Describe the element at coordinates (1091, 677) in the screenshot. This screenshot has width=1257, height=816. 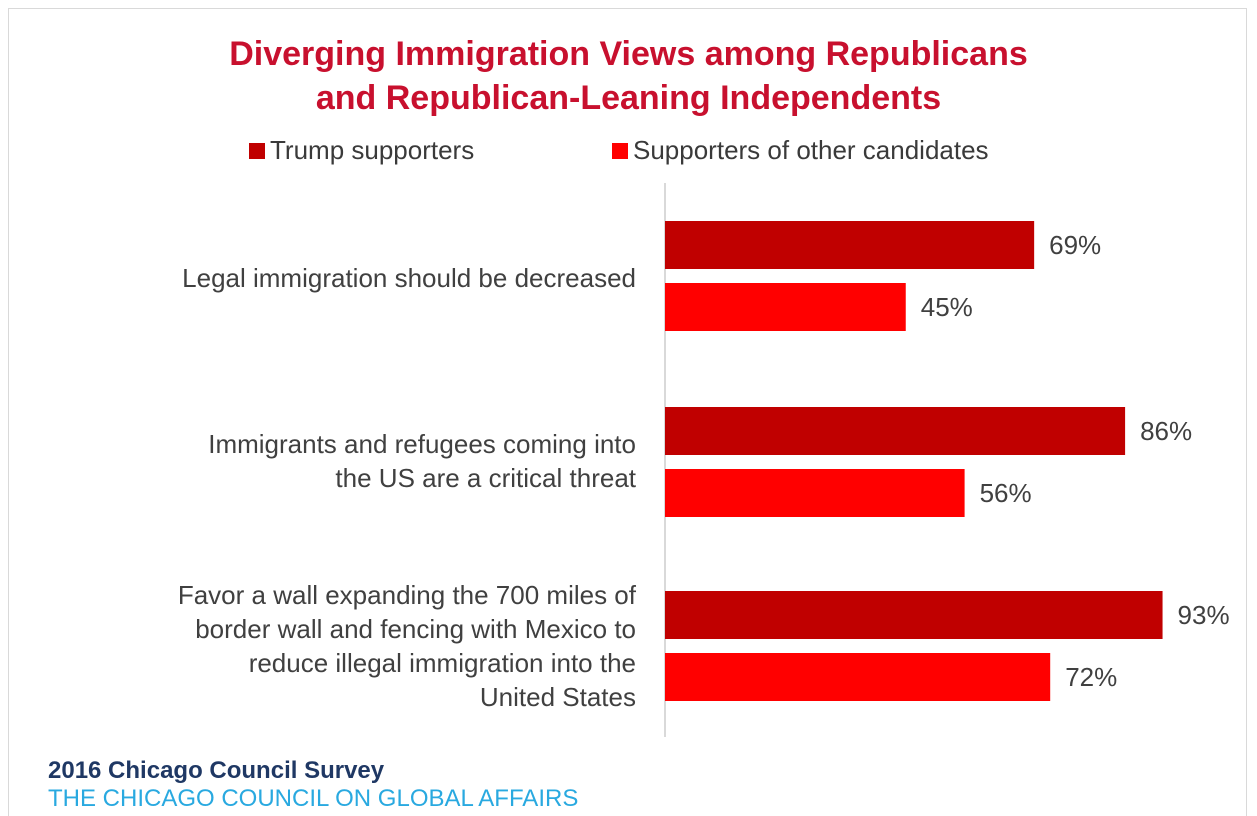
I see `data-label-other-candidates-2: 72%` at that location.